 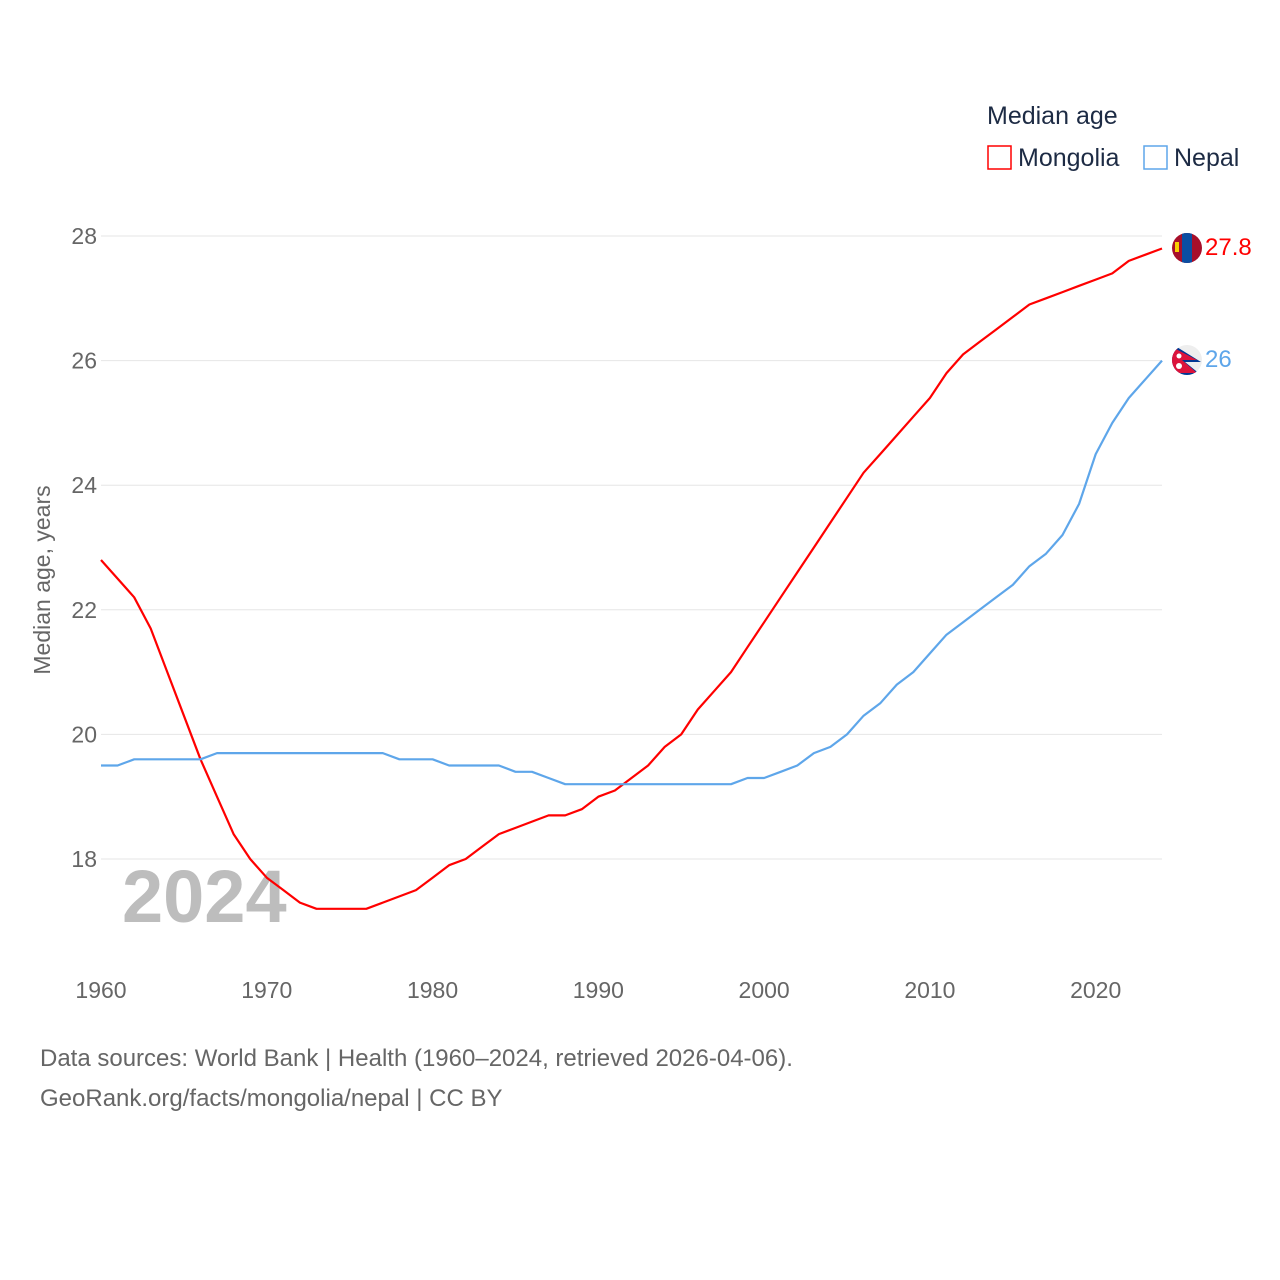 What do you see at coordinates (84, 236) in the screenshot?
I see `y-tick-label: 28` at bounding box center [84, 236].